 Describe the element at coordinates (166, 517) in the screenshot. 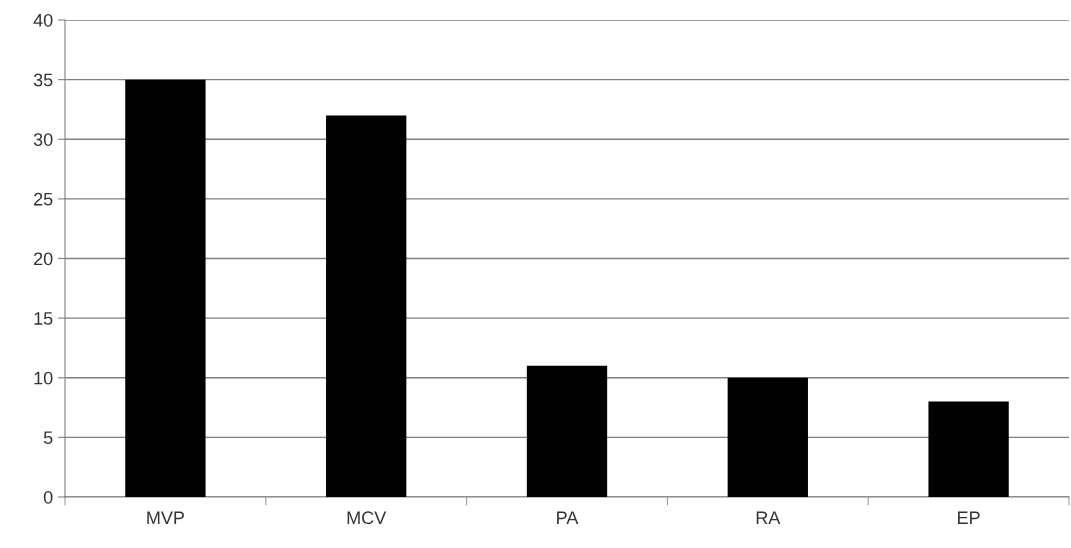

I see `x-tick-label: MVP` at that location.